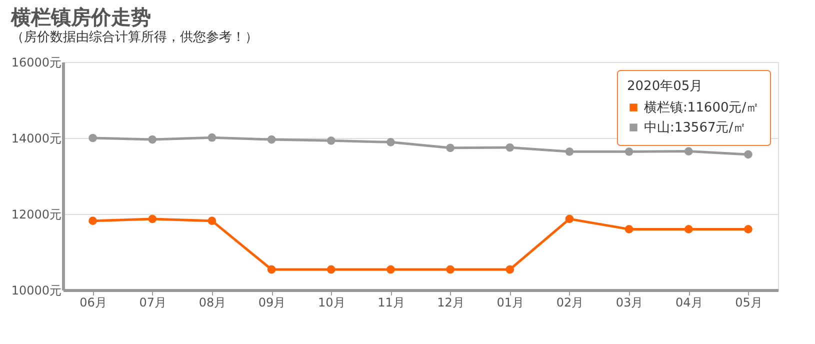 The image size is (815, 344). Describe the element at coordinates (134, 37) in the screenshot. I see `chart-subtitle: （房价数据由综合计算所得，供您参考！）` at that location.